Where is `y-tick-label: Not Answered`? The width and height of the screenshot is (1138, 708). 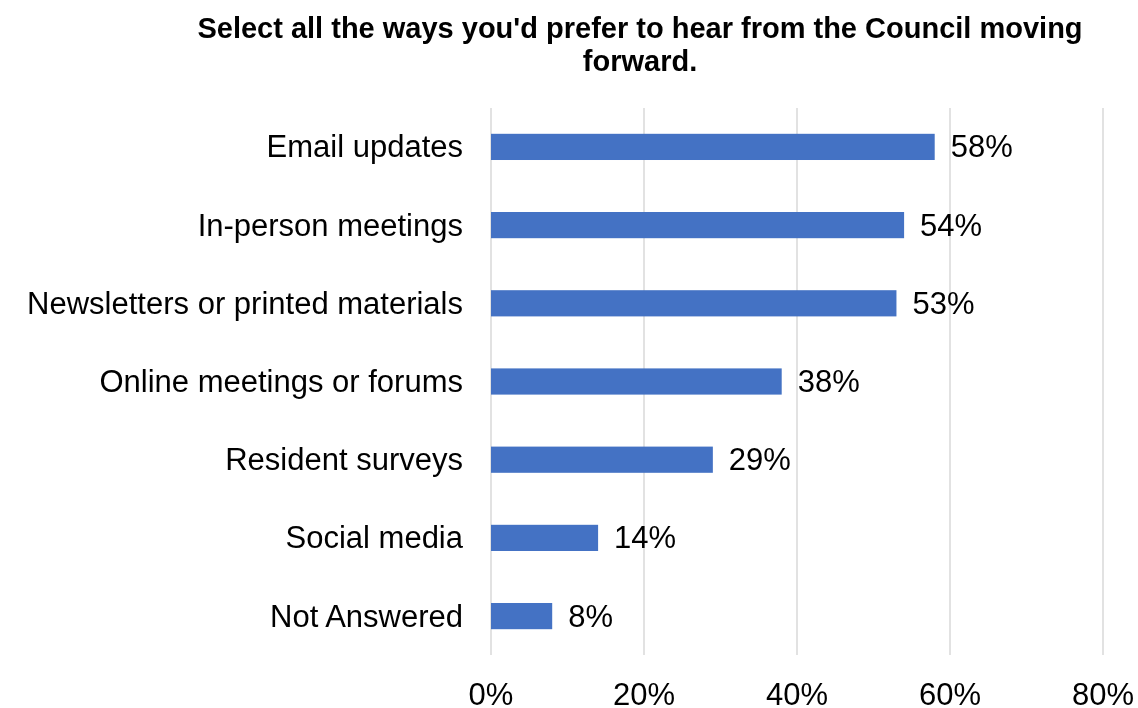 y-tick-label: Not Answered is located at coordinates (366, 616).